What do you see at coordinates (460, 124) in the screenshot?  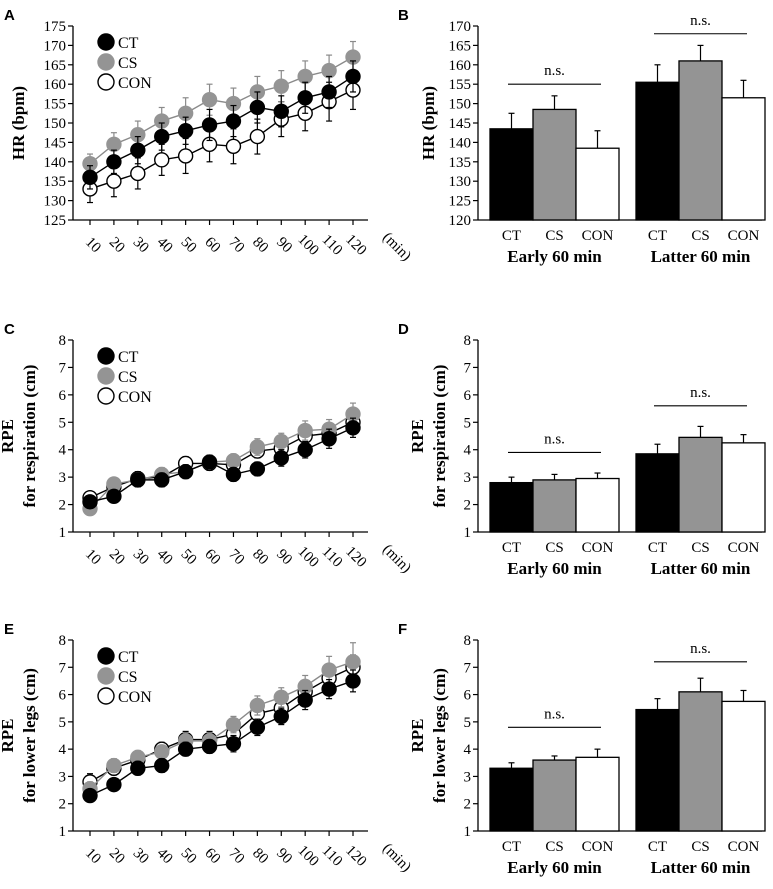 I see `y-tick-label: 145` at bounding box center [460, 124].